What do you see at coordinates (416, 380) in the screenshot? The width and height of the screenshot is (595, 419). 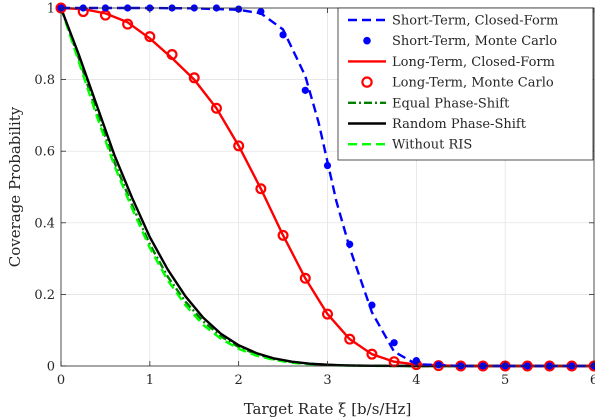 I see `x-tick-label: 4` at bounding box center [416, 380].